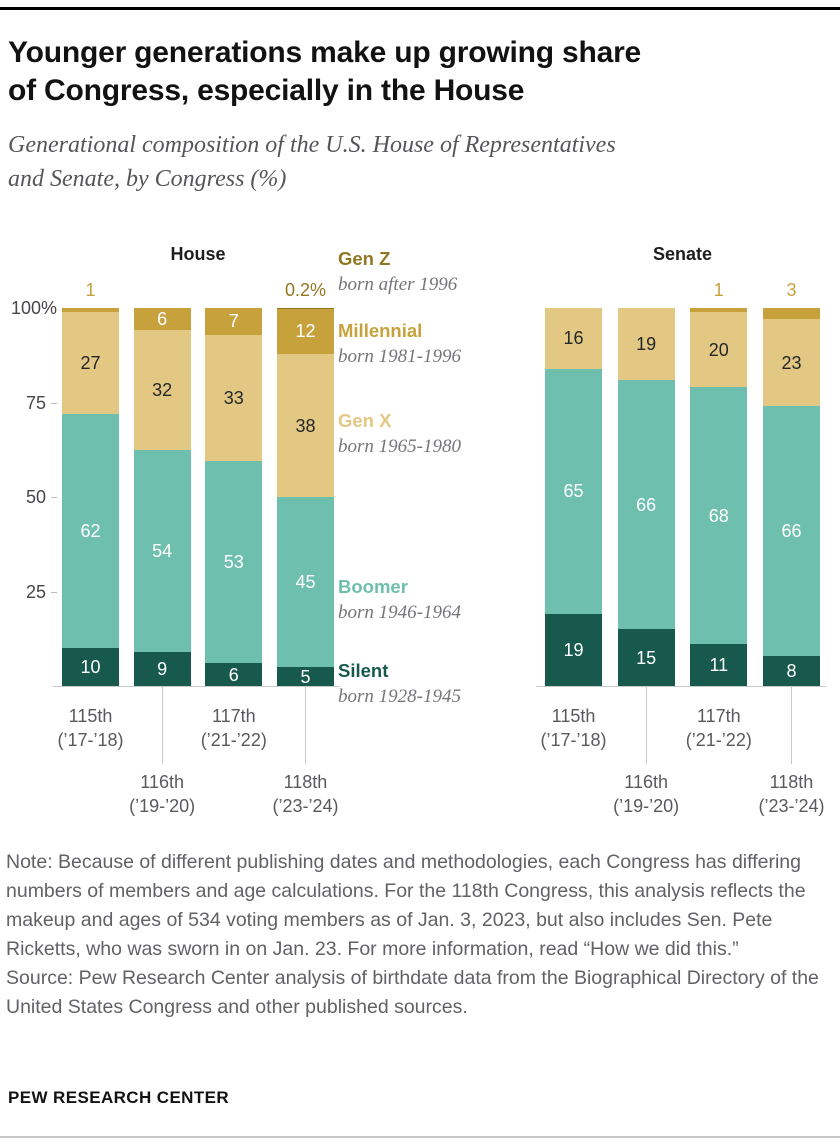  What do you see at coordinates (364, 258) in the screenshot?
I see `legend-name: Gen Z` at bounding box center [364, 258].